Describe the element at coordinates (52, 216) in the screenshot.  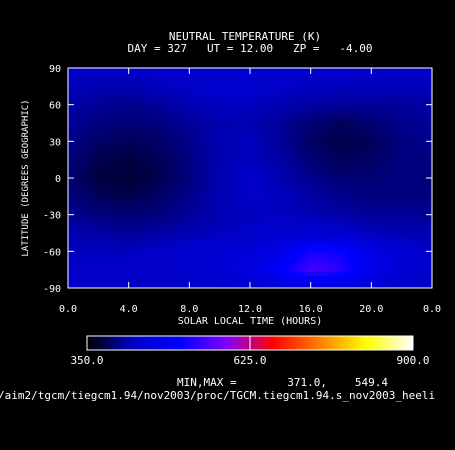
I see `y-tick-label: -30` at that location.